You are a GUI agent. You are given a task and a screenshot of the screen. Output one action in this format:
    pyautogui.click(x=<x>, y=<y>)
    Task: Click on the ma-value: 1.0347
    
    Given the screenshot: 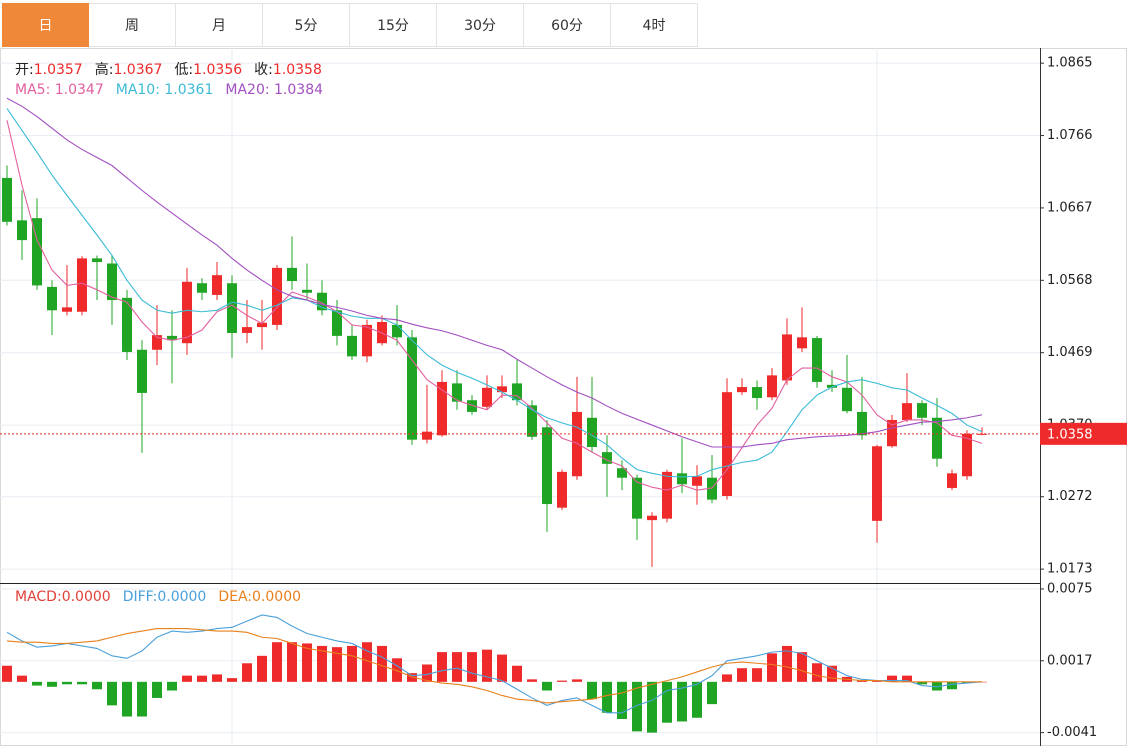 What is the action you would take?
    pyautogui.click(x=79, y=90)
    